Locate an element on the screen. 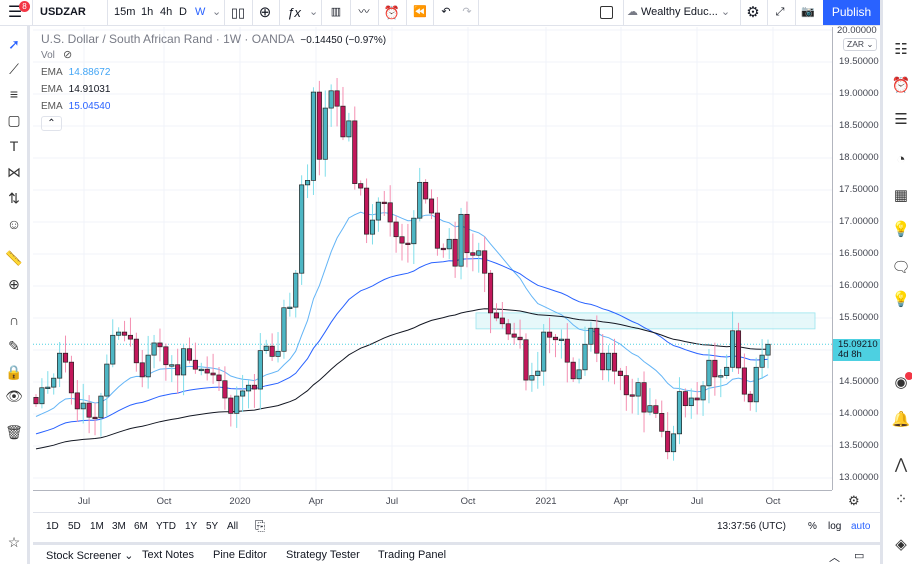 The image size is (912, 565). prediction-icon: ⇅ is located at coordinates (14, 198).